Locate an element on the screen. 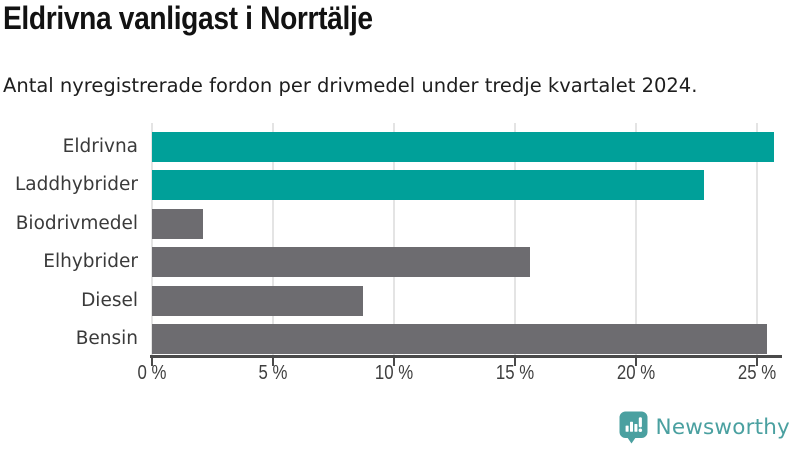  axis-tick-label-15: 15 % is located at coordinates (515, 373).